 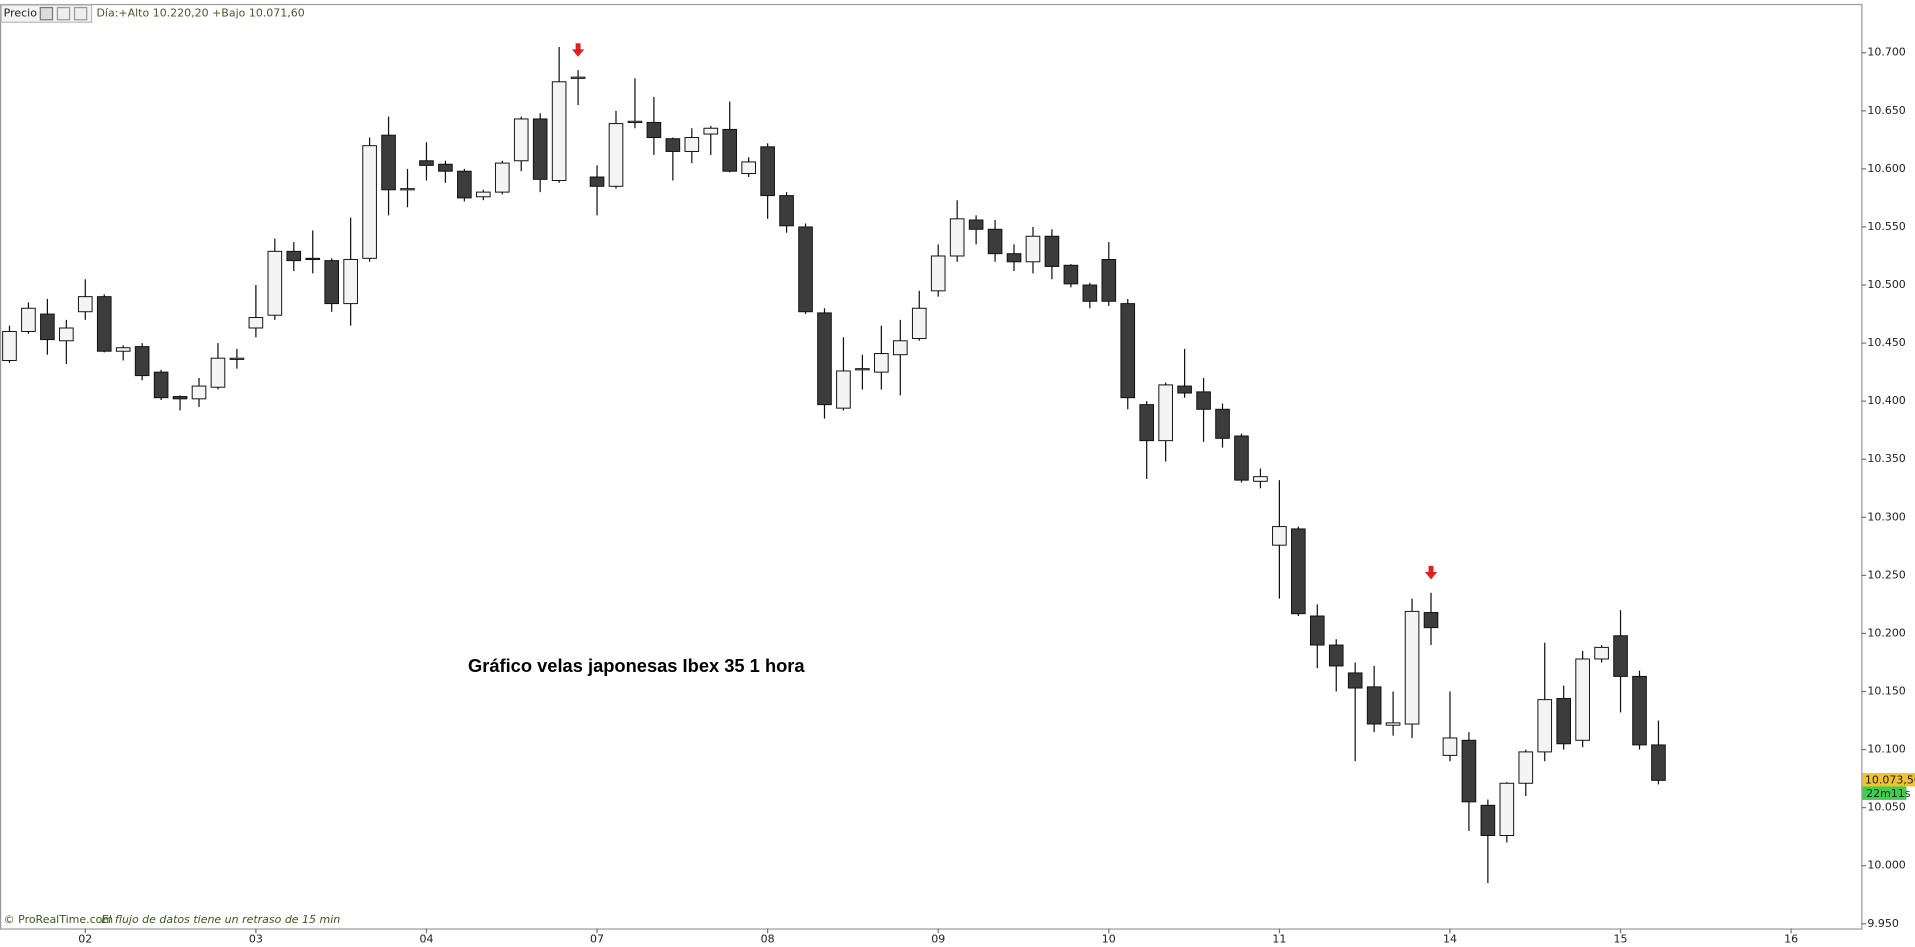 I want to click on x-tick-label: 02, so click(x=85, y=938).